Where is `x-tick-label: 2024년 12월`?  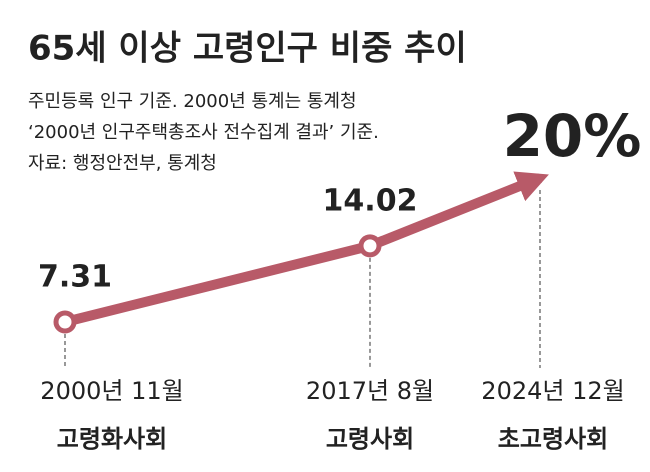 x-tick-label: 2024년 12월 is located at coordinates (552, 391).